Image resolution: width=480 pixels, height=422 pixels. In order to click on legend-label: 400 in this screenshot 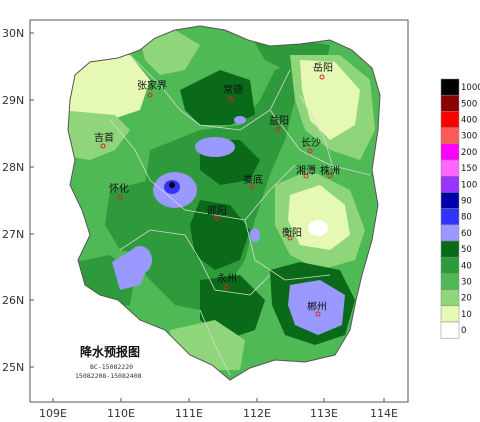, I will do `click(469, 121)`.